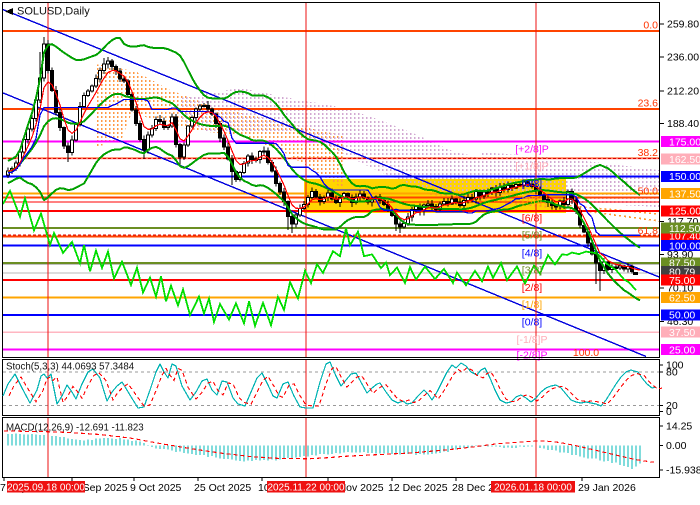  What do you see at coordinates (648, 153) in the screenshot?
I see `svg-text: 38.2` at bounding box center [648, 153].